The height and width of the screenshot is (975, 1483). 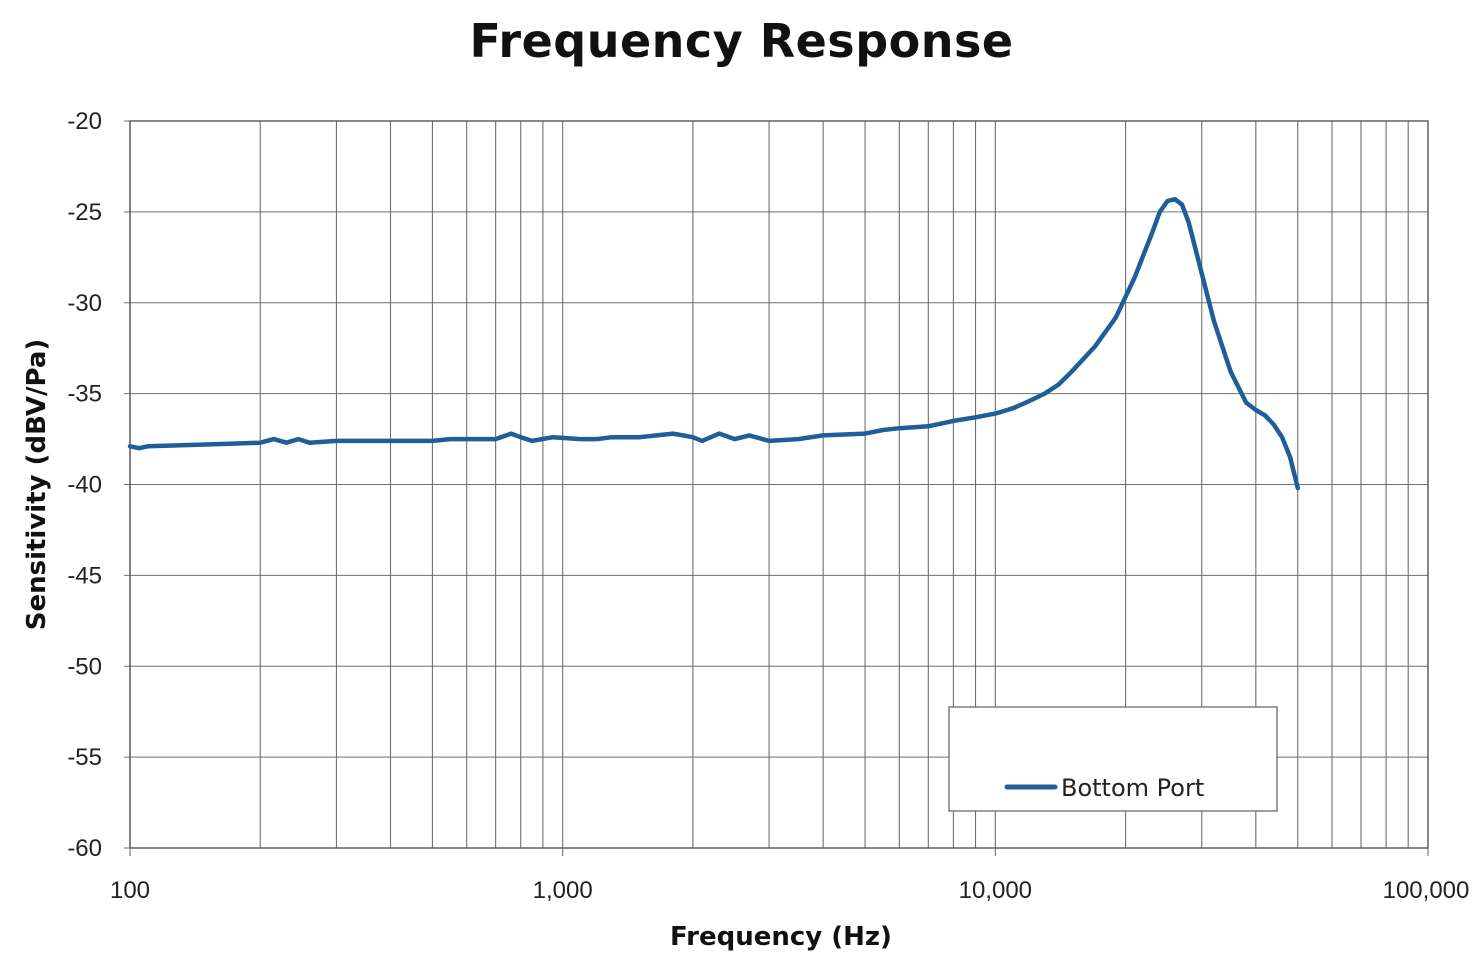 What do you see at coordinates (84, 666) in the screenshot?
I see `y-tick-label: -50` at bounding box center [84, 666].